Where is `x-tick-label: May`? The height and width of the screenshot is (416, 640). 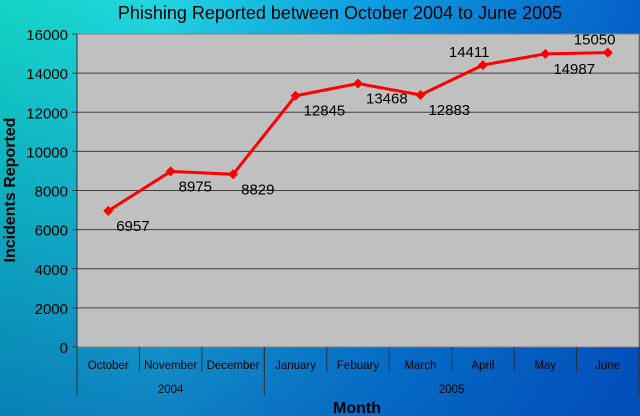 x-tick-label: May is located at coordinates (545, 366).